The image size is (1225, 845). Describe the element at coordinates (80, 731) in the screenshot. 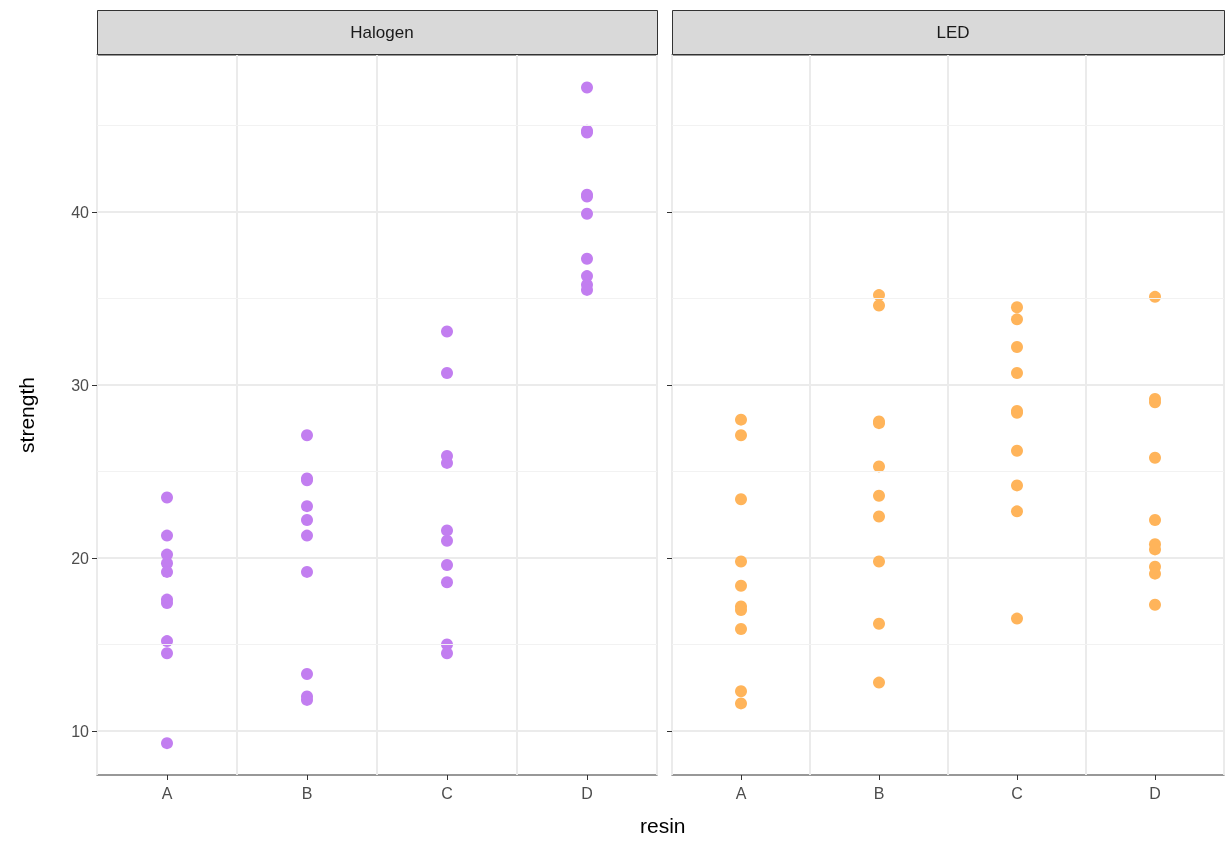

I see `y-tick-label: 10` at that location.